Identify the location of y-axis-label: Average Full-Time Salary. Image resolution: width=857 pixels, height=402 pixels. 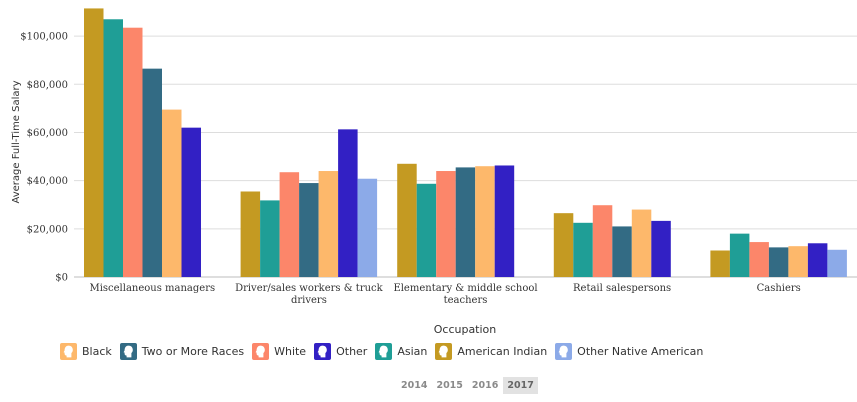
(16, 141).